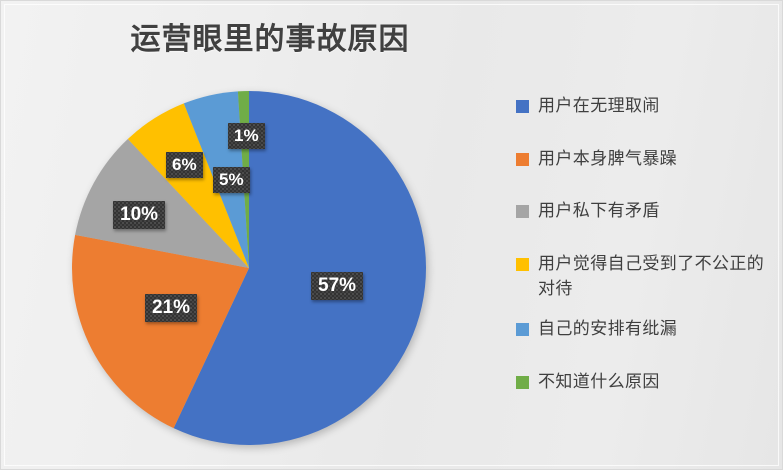  I want to click on data-label-slice-5: 1%, so click(246, 136).